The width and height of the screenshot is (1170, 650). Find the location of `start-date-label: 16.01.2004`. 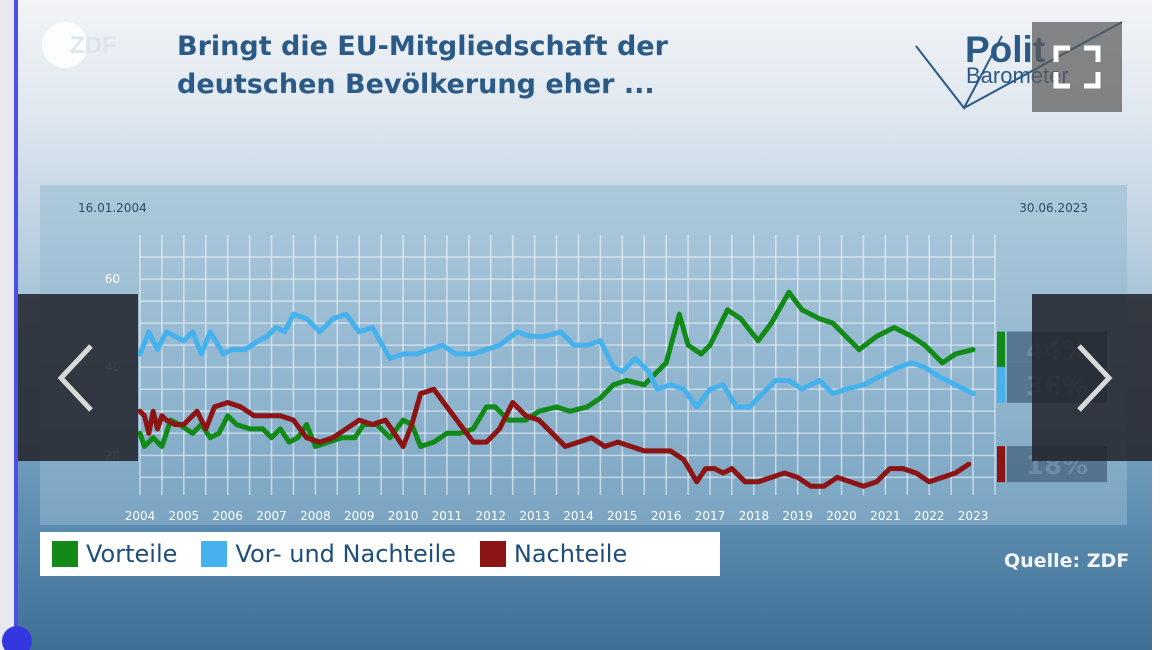

start-date-label: 16.01.2004 is located at coordinates (112, 208).